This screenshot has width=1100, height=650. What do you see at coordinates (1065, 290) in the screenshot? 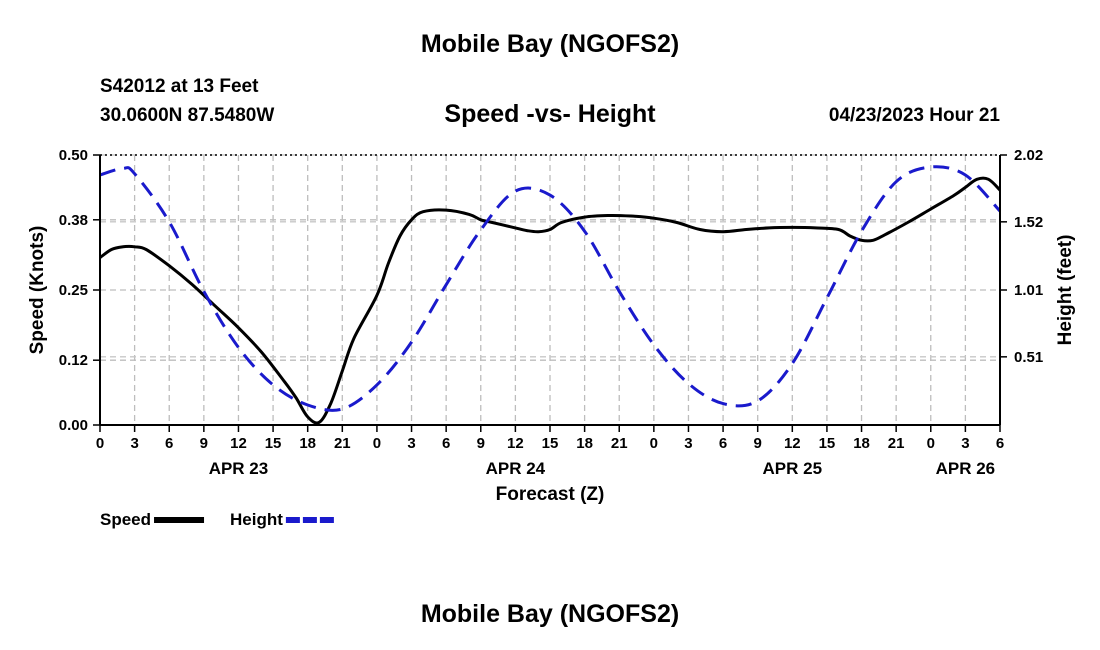
I see `y2-axis-title: Height (feet)` at bounding box center [1065, 290].